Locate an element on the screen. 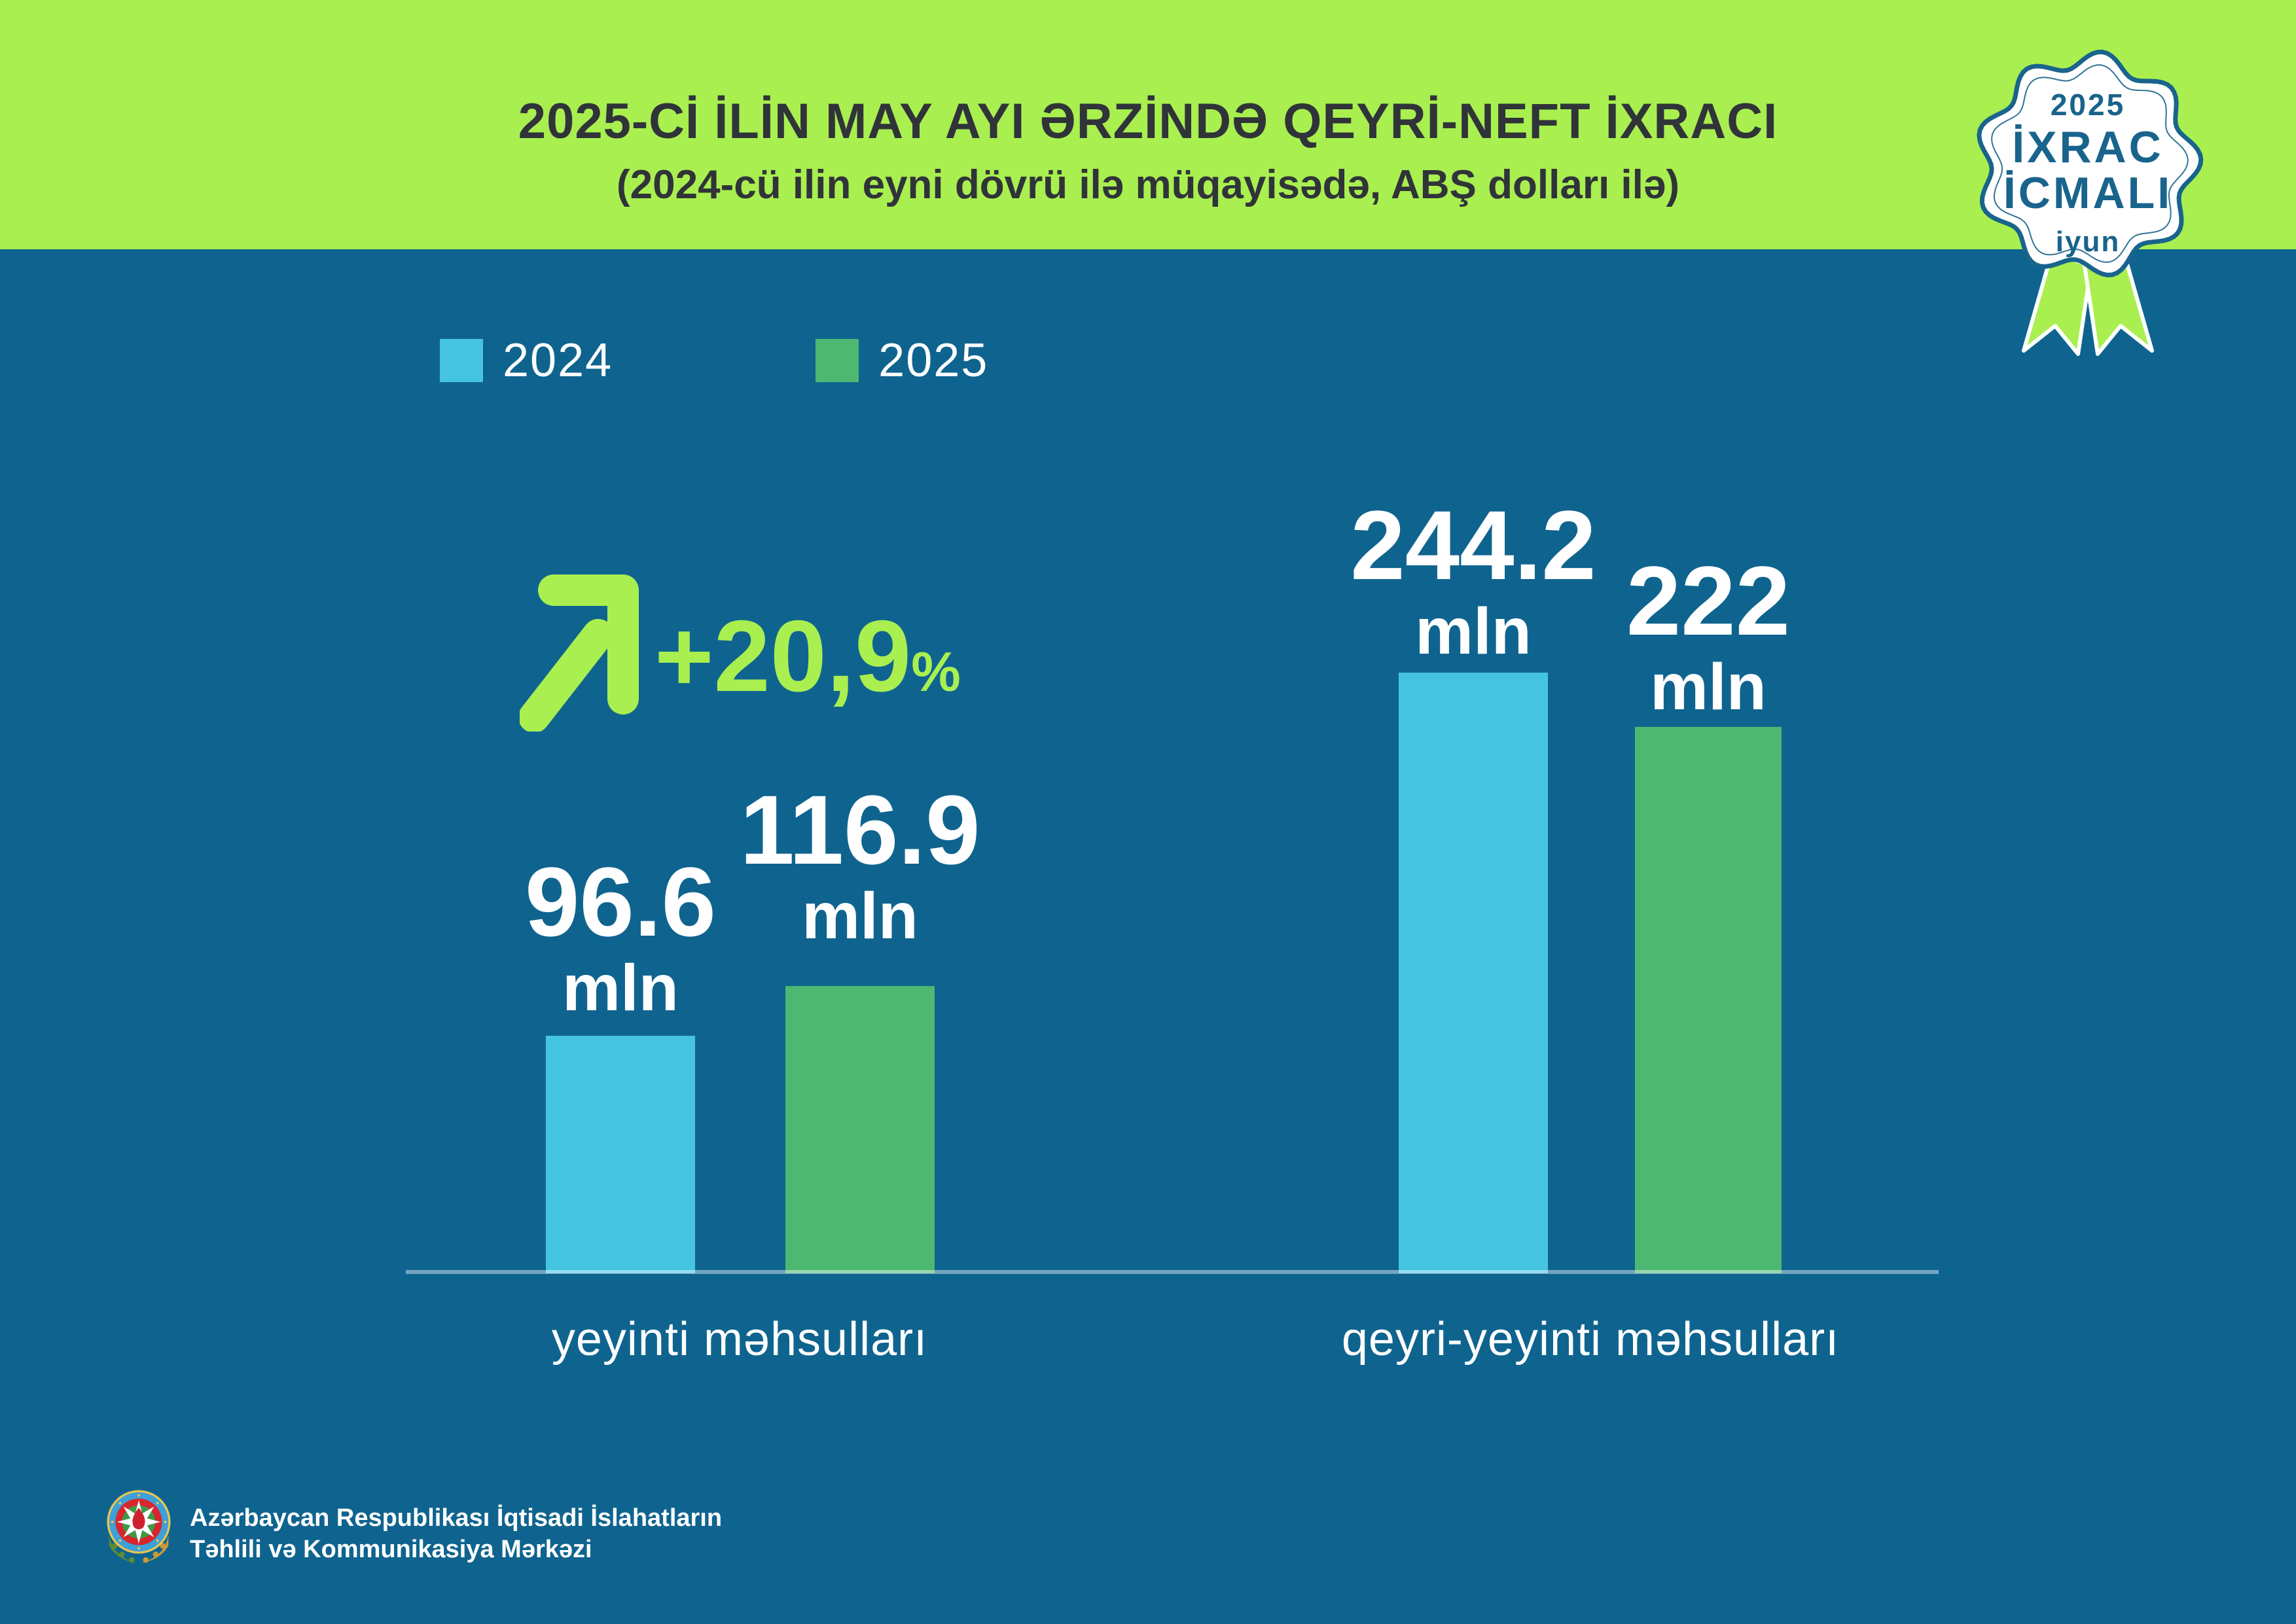  badge-line2: İCMALI is located at coordinates (2087, 193).